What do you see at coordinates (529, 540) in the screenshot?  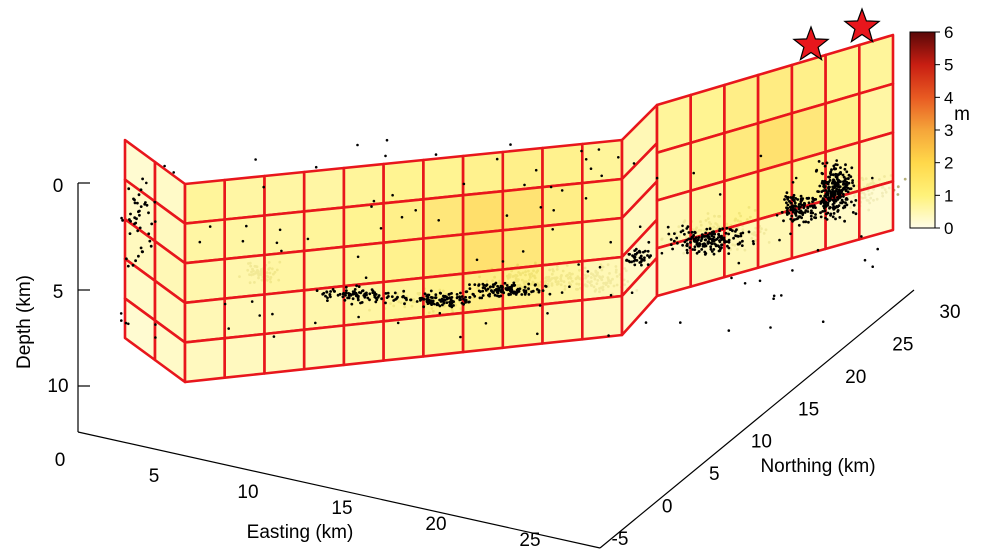 I see `x-tick-label: 25` at bounding box center [529, 540].